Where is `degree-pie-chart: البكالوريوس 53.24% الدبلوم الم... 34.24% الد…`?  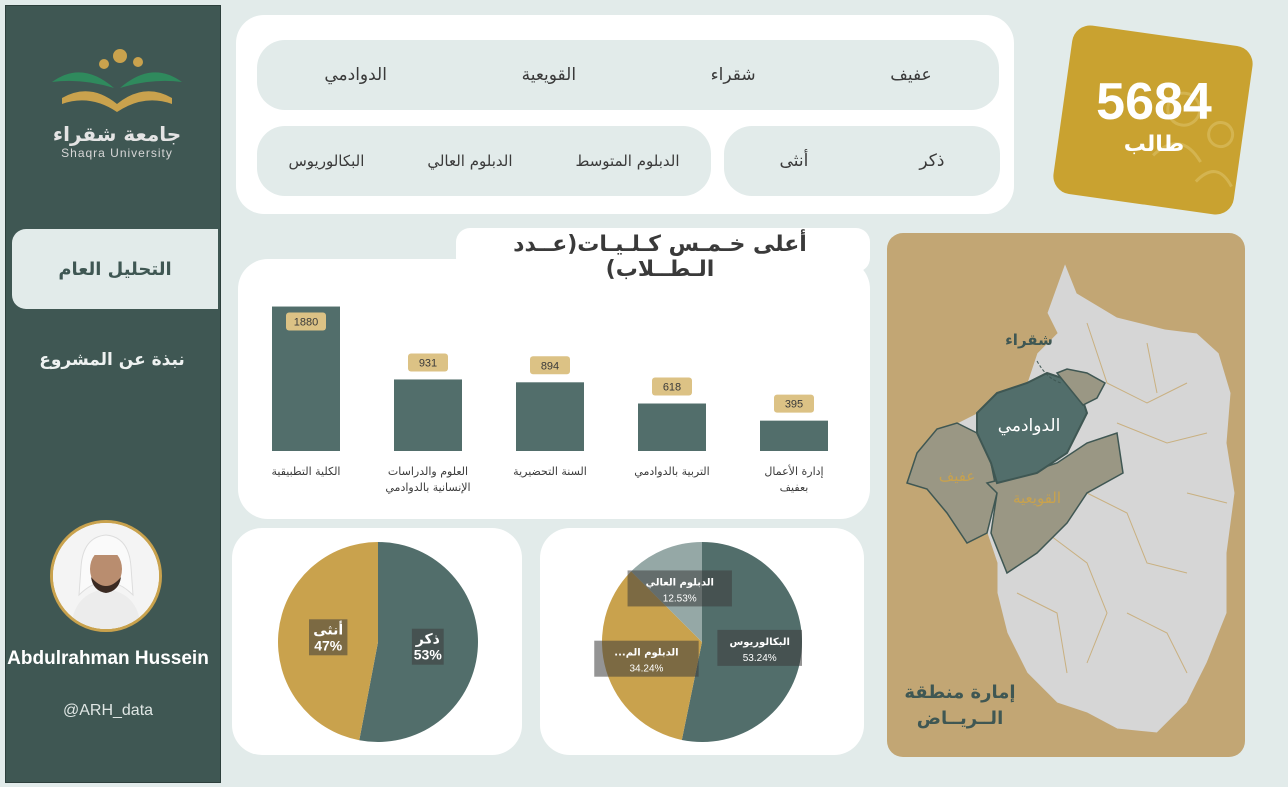
degree-pie-chart: البكالوريوس 53.24% الدبلوم الم... 34.24% الد… is located at coordinates (698, 642).